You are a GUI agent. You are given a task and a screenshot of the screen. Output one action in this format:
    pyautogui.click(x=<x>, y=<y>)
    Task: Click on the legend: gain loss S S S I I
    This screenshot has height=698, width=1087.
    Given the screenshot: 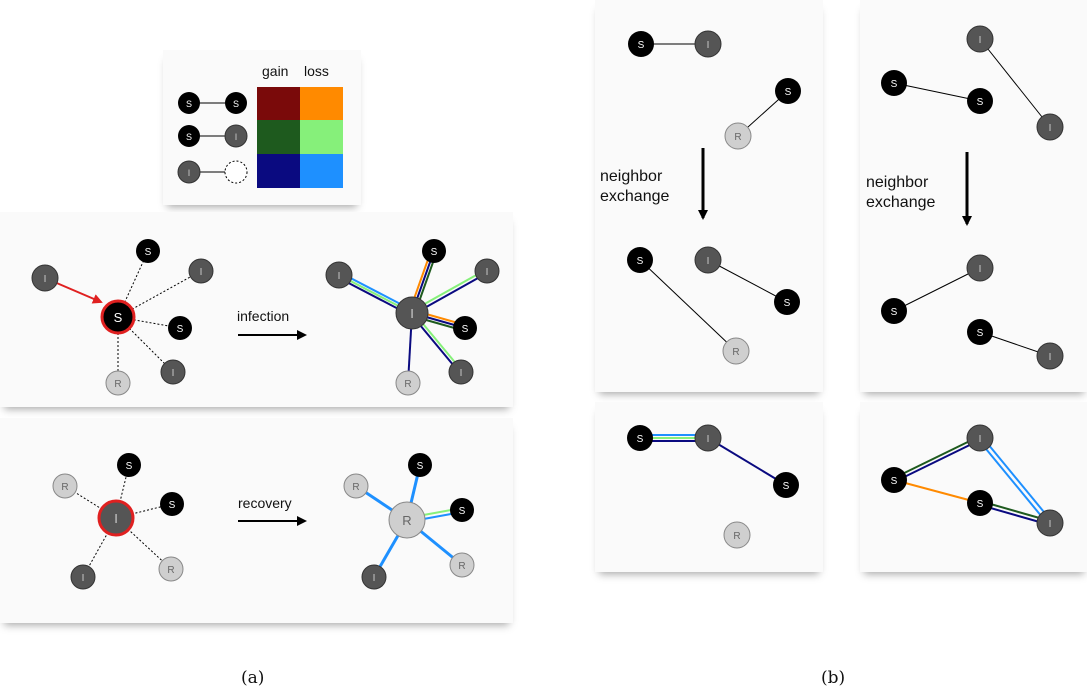 What is the action you would take?
    pyautogui.click(x=260, y=125)
    